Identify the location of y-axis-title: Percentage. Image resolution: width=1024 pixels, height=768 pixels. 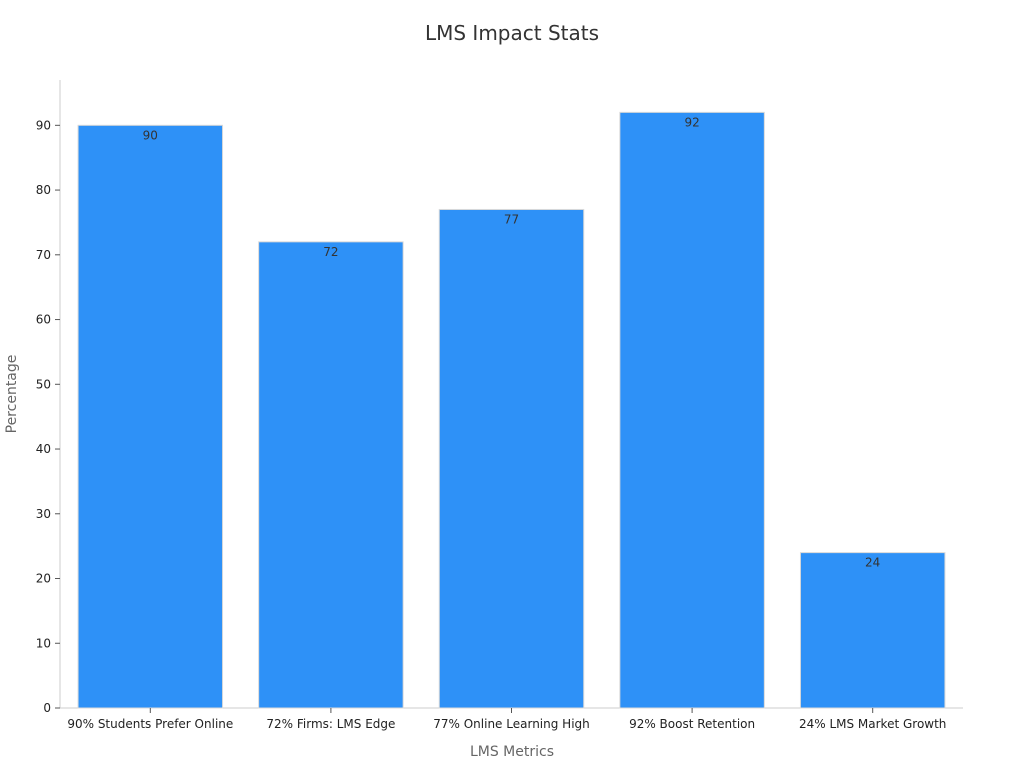
(12, 394).